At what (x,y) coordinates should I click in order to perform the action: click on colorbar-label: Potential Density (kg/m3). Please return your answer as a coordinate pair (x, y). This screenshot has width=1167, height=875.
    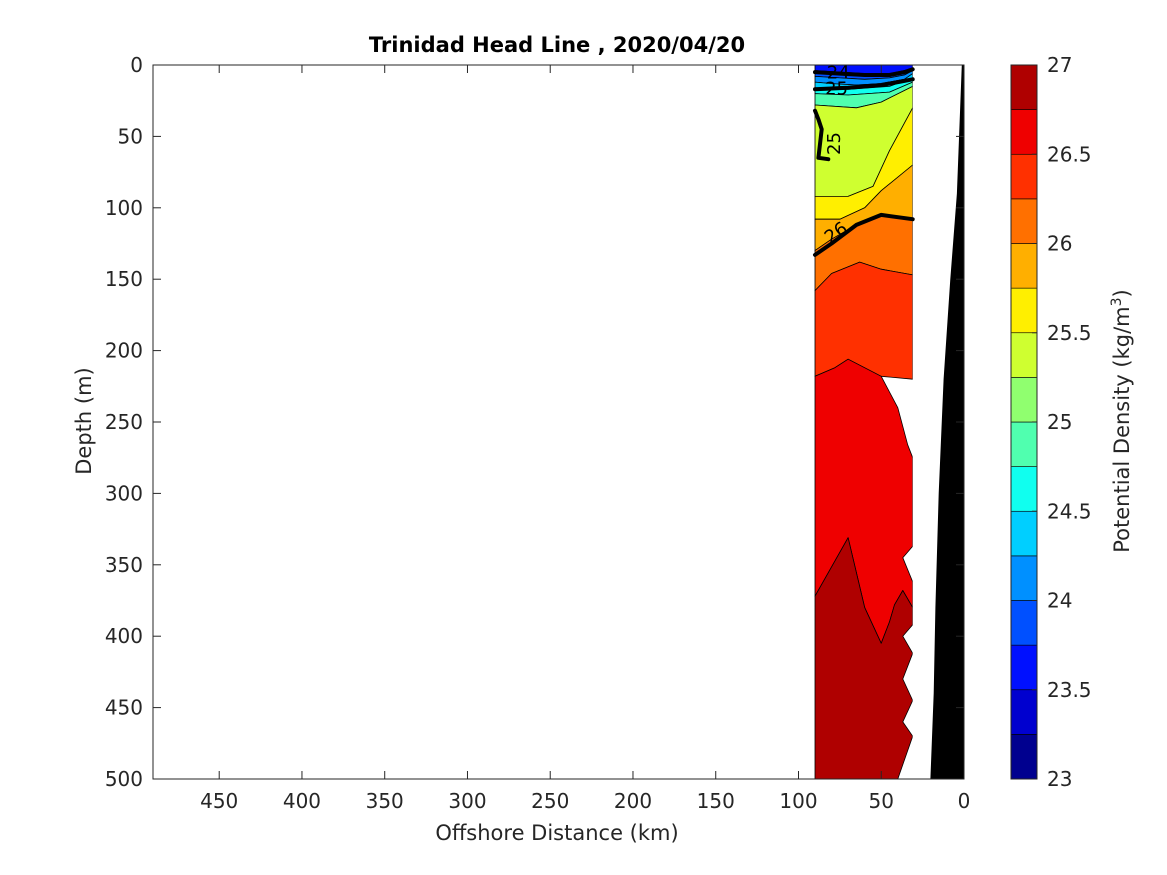
    Looking at the image, I should click on (1121, 421).